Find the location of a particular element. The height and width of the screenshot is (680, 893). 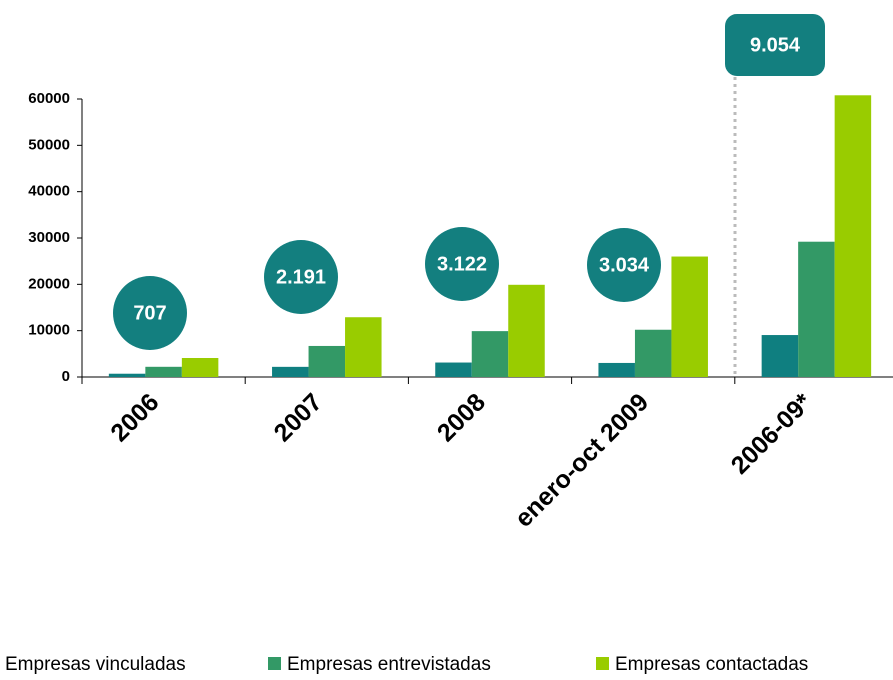

value-label: 2.191 is located at coordinates (301, 277).